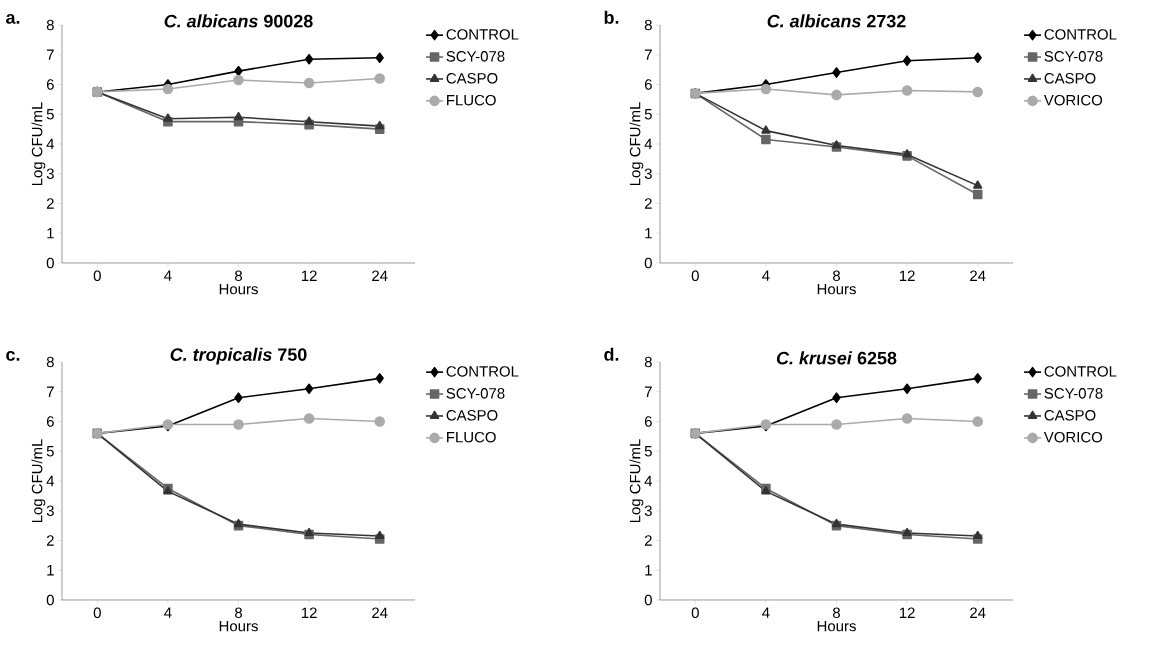 This screenshot has height=654, width=1165. I want to click on chart-title: C. tropicalis 750, so click(238, 356).